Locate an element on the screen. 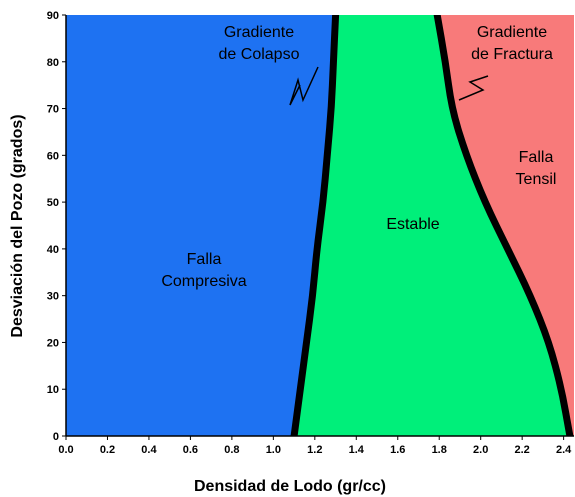  y-tick-label: 0 is located at coordinates (56, 437).